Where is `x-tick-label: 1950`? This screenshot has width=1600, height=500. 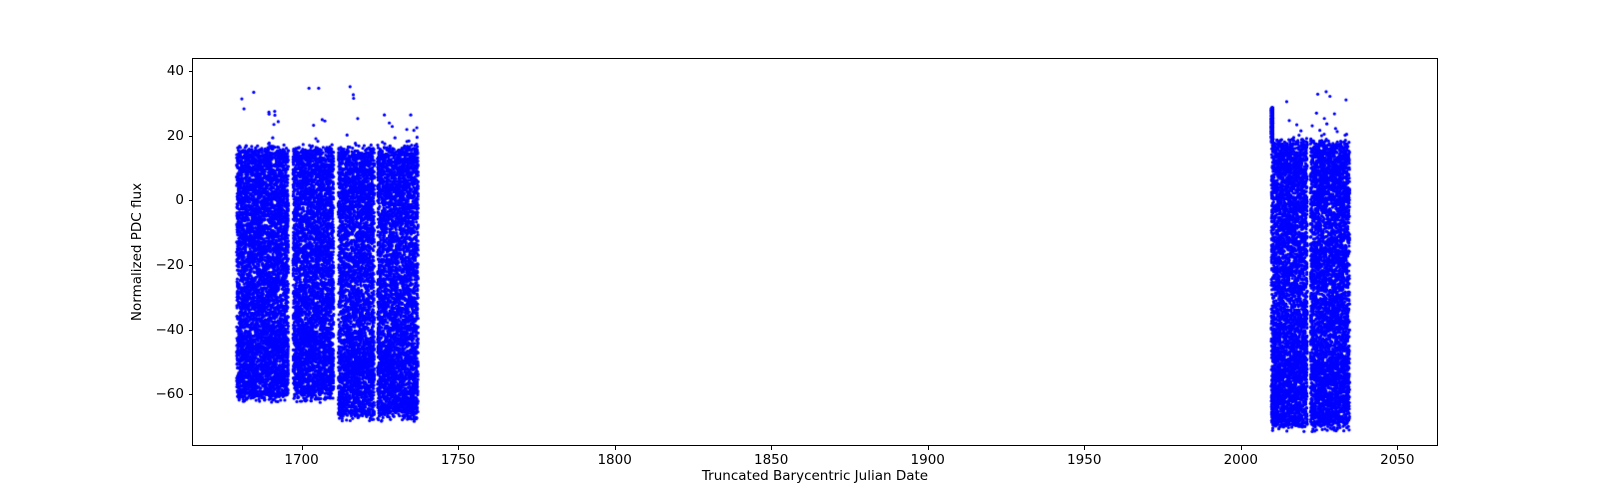 x-tick-label: 1950 is located at coordinates (1084, 460).